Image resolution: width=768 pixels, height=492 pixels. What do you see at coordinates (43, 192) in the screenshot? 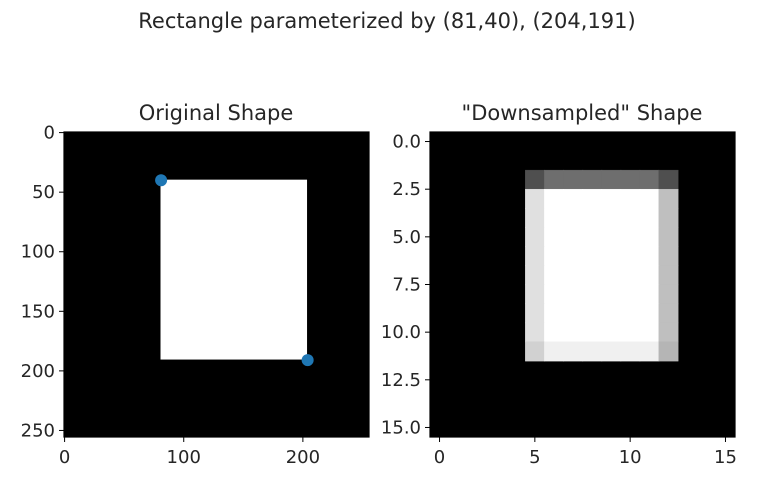
I see `y-tick-label: 50` at bounding box center [43, 192].